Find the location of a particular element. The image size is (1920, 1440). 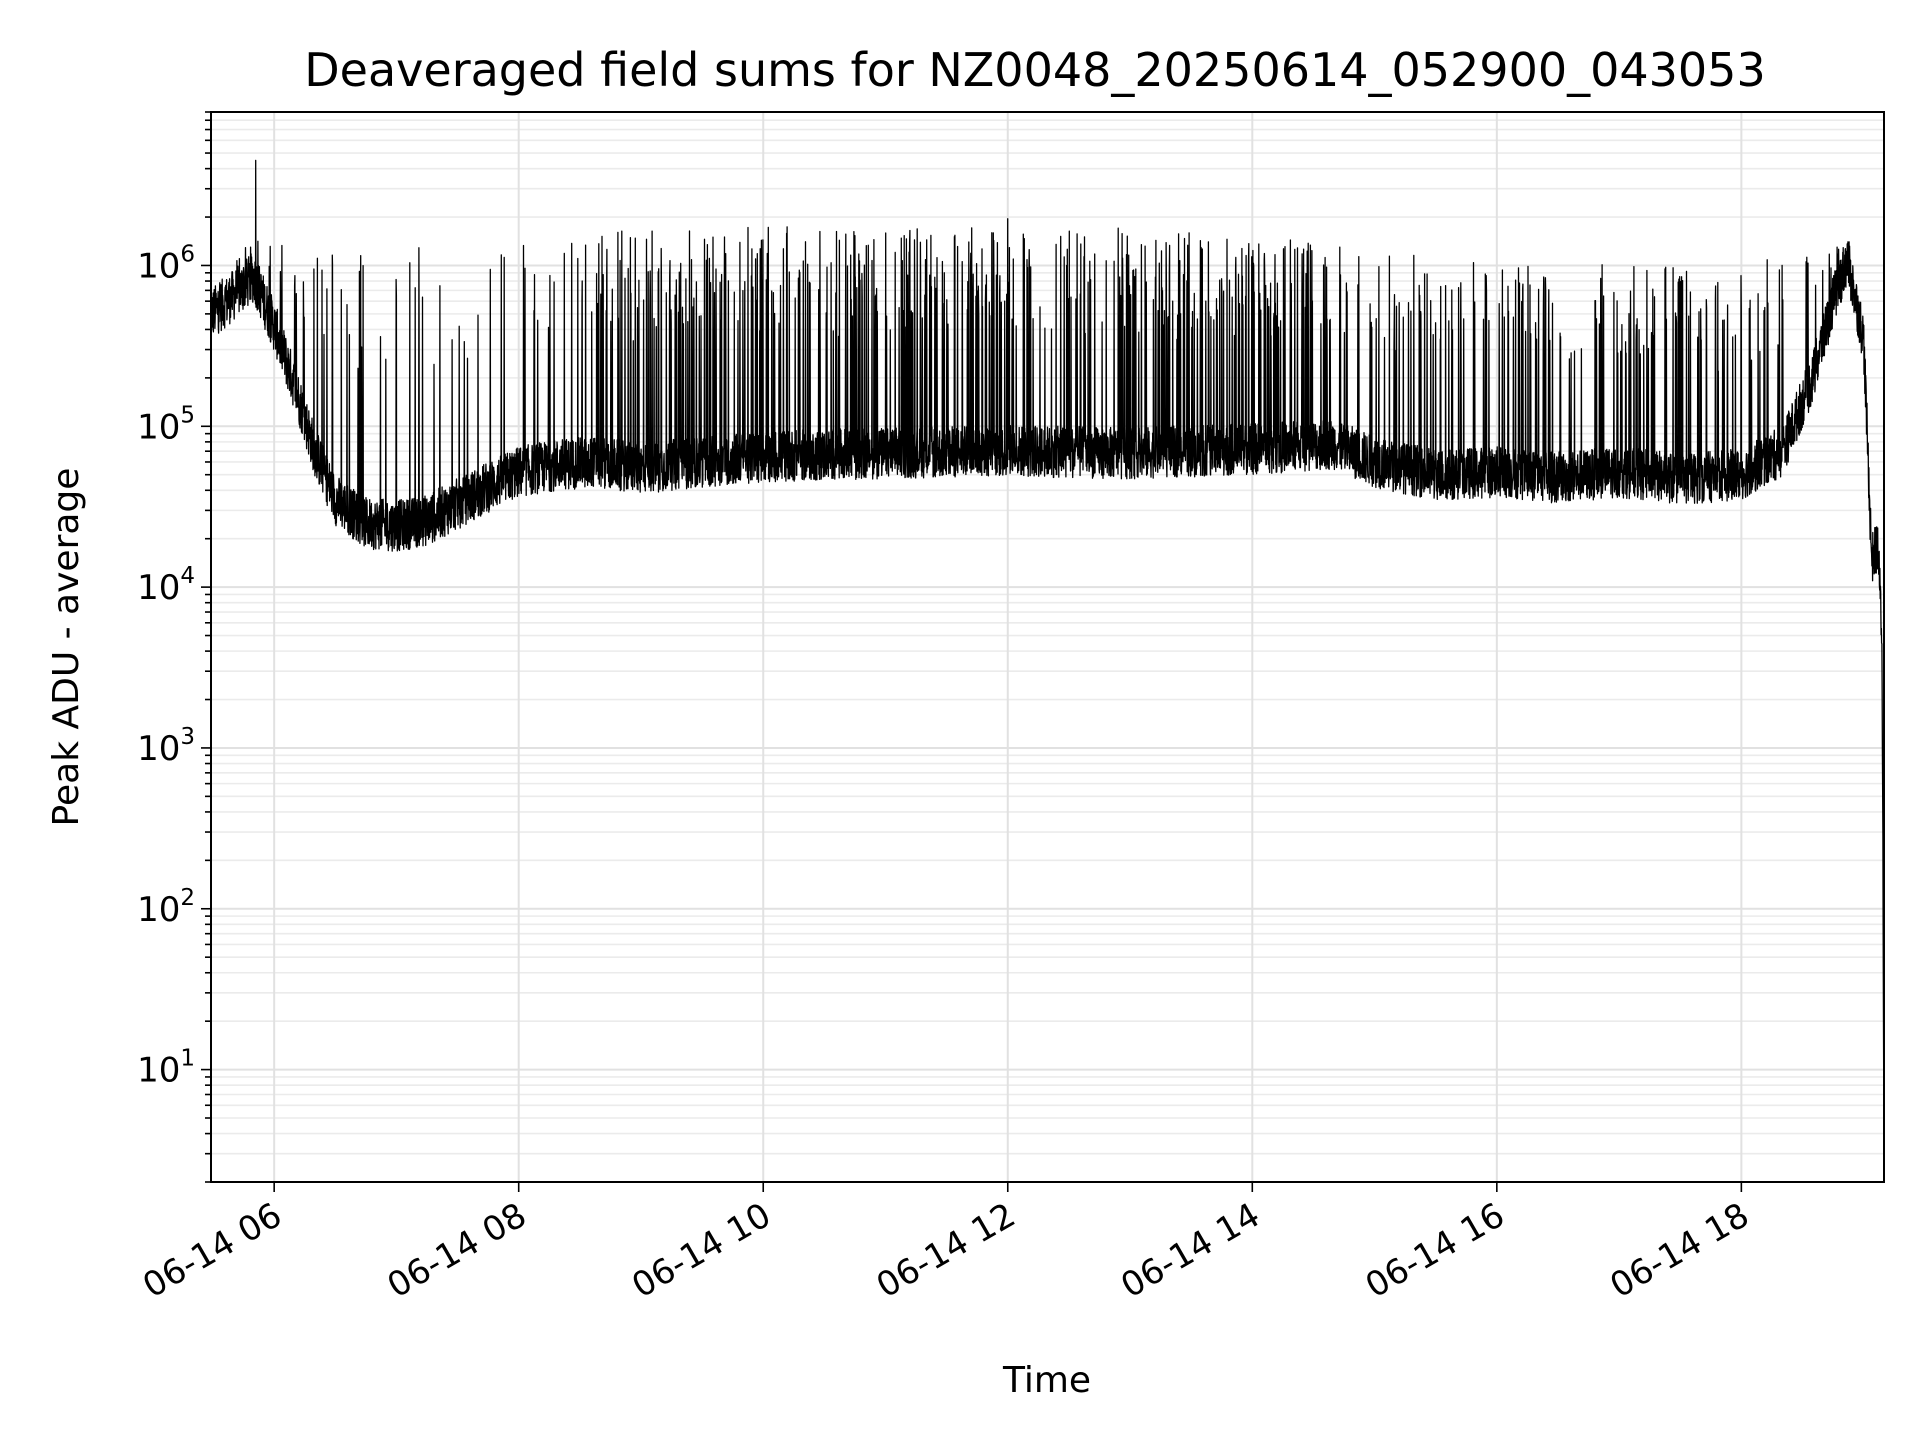

x-tick-label: 06-14 12 is located at coordinates (946, 1250).